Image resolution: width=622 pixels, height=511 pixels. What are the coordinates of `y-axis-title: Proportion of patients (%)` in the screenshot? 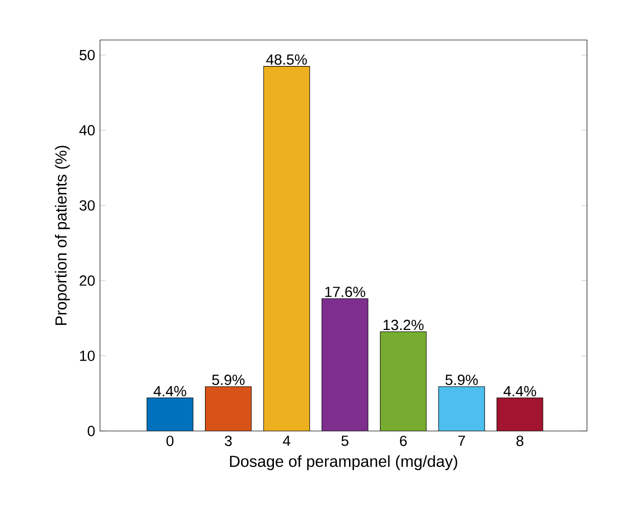 It's located at (62, 235).